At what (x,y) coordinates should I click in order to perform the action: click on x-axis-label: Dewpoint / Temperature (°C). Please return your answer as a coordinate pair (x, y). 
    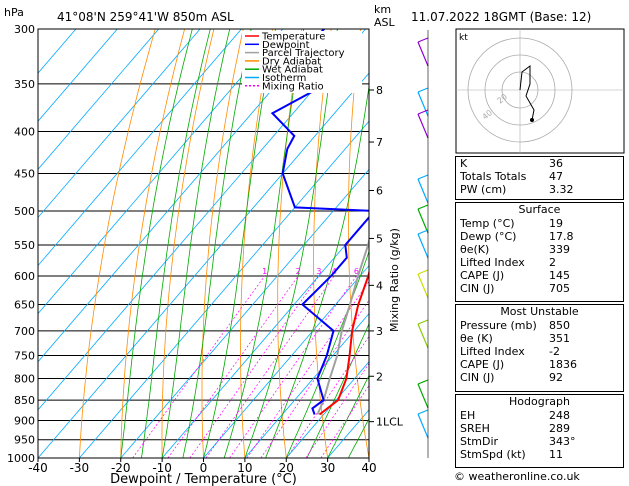
    Looking at the image, I should click on (203, 479).